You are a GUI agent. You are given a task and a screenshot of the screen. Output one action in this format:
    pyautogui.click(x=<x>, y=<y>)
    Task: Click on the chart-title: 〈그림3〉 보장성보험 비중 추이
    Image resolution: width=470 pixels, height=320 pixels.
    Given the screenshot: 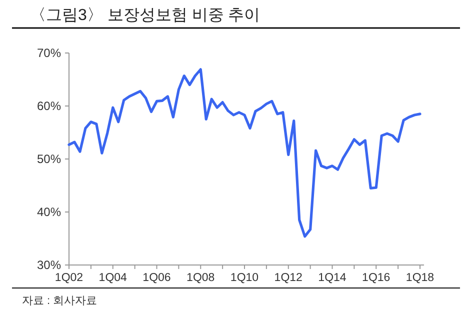 What is the action you would take?
    pyautogui.click(x=145, y=15)
    